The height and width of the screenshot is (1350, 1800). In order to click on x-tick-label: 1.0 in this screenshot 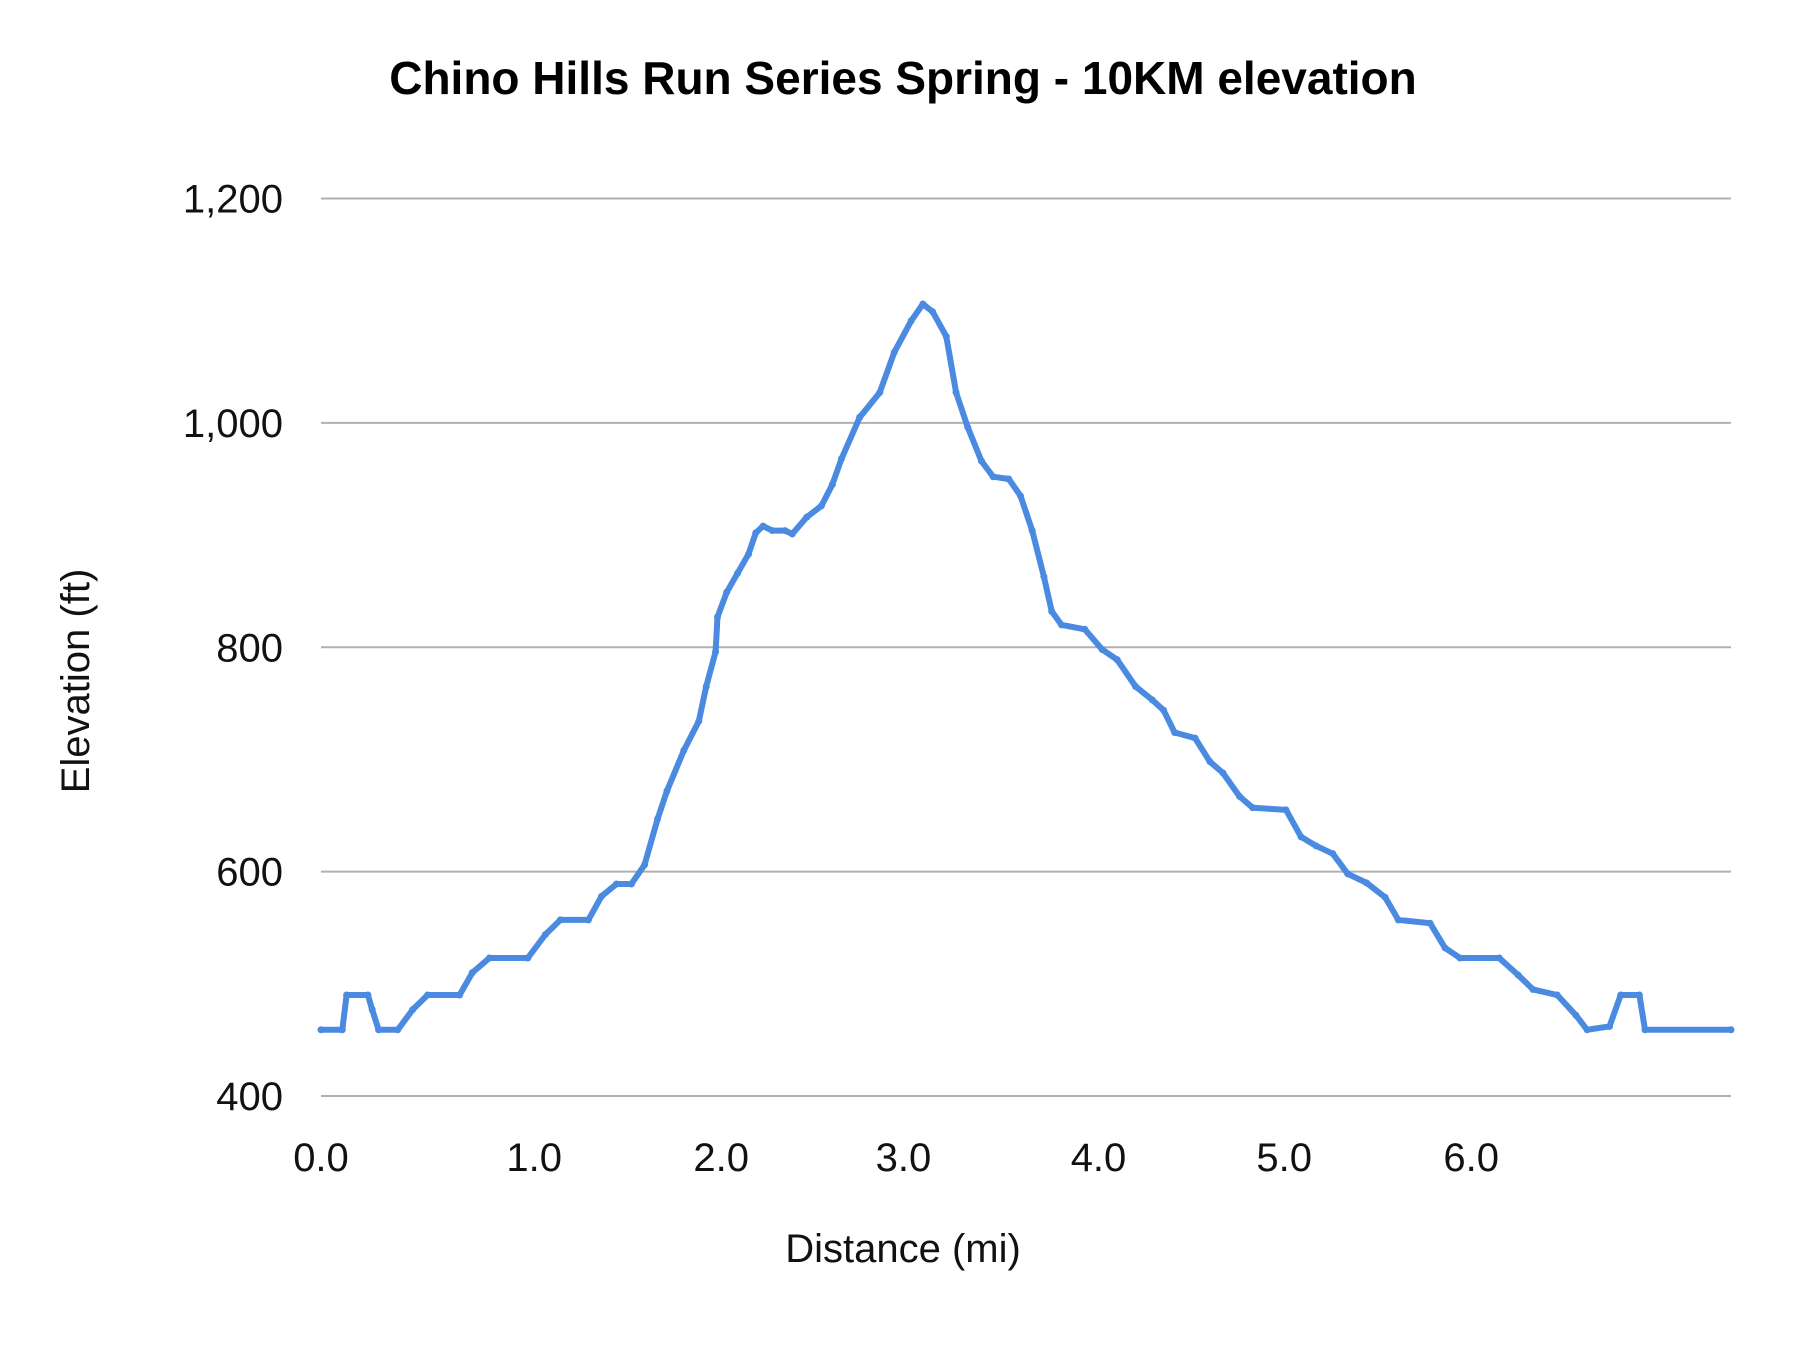, I will do `click(534, 1158)`.